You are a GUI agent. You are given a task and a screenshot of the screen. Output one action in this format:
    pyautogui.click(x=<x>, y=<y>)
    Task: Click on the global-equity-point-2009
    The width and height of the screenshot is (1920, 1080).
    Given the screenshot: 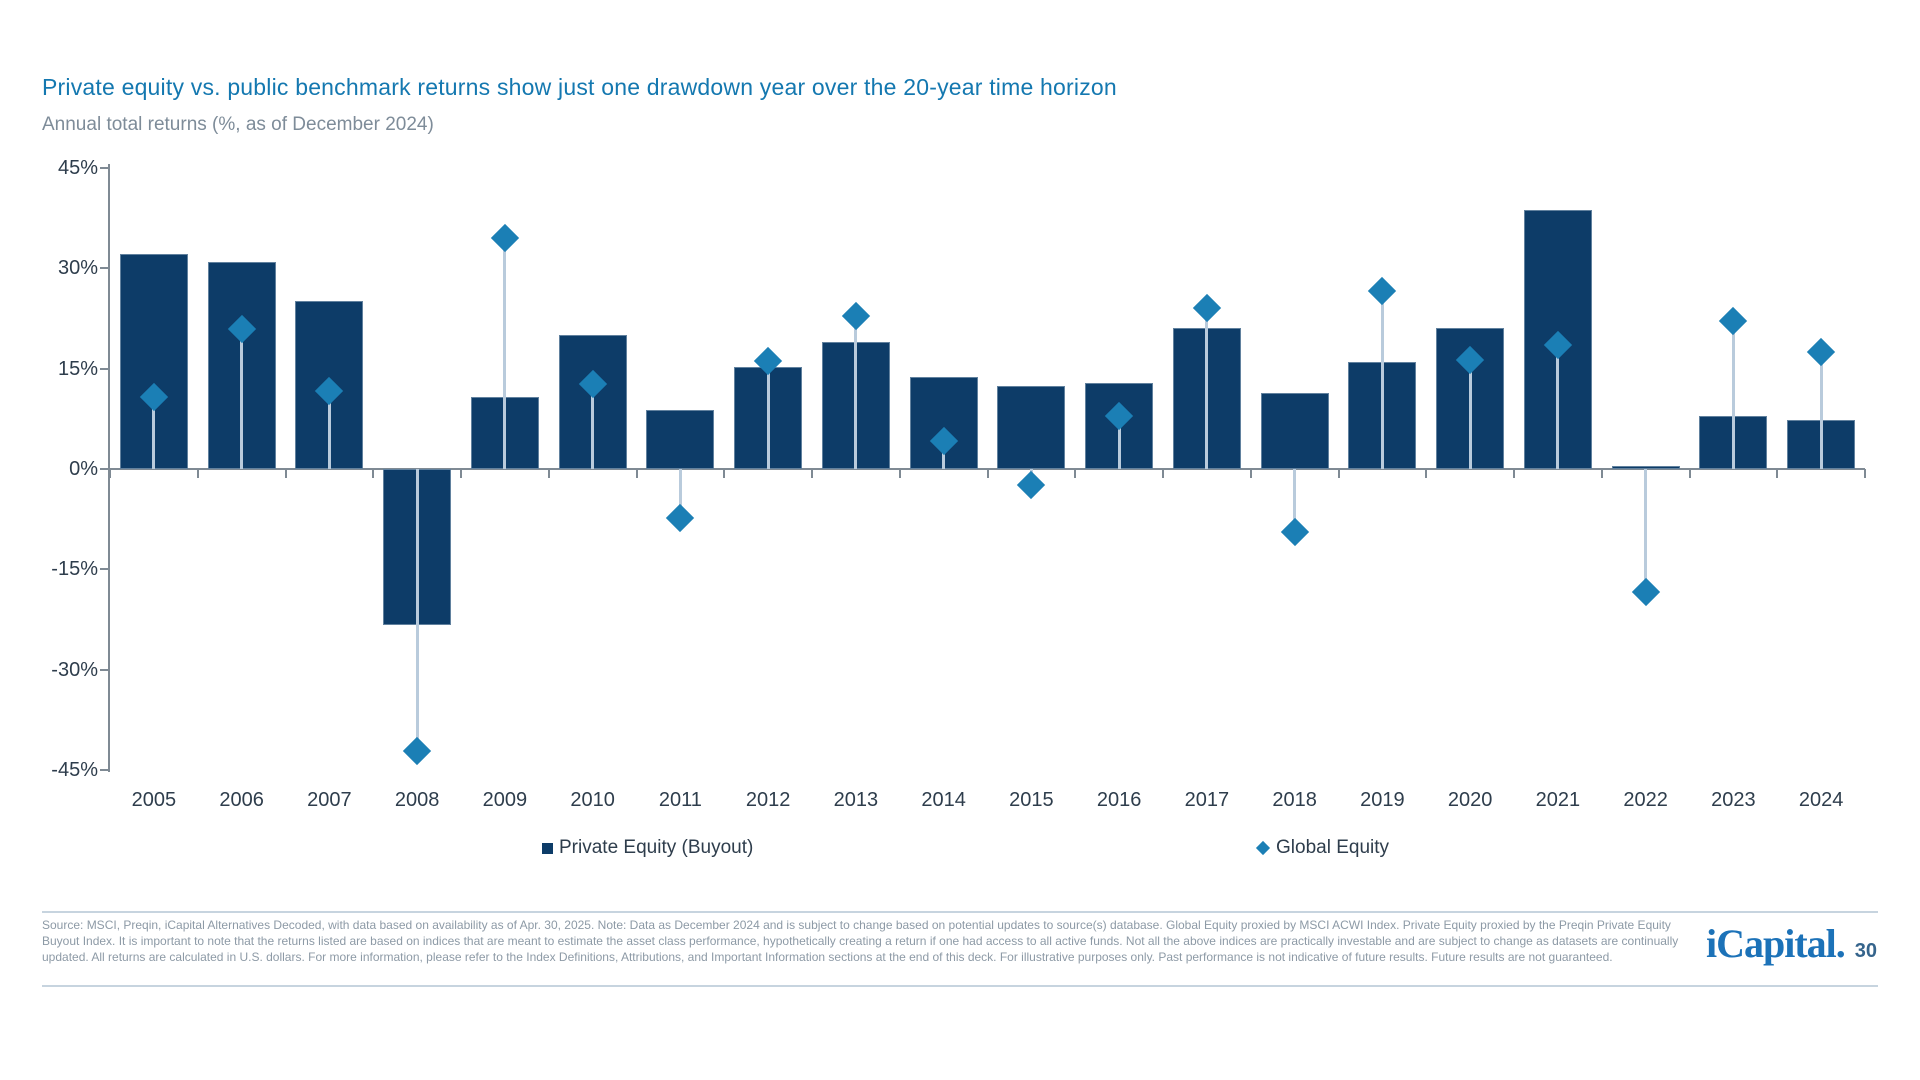 What is the action you would take?
    pyautogui.click(x=505, y=237)
    